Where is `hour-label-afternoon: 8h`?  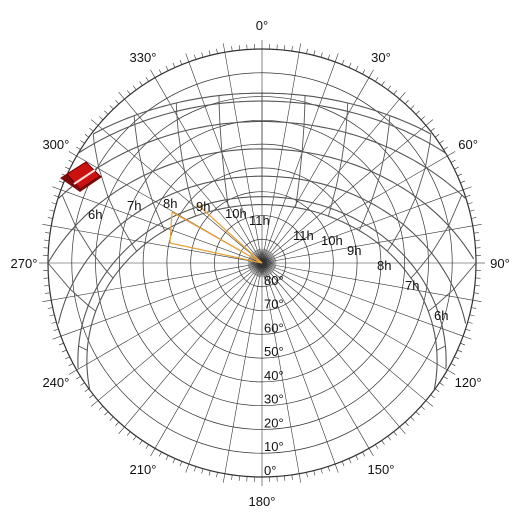 hour-label-afternoon: 8h is located at coordinates (384, 265).